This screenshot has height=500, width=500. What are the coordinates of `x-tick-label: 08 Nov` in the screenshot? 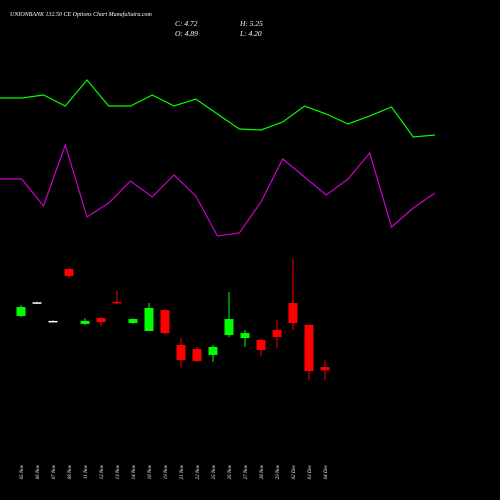 It's located at (70, 471).